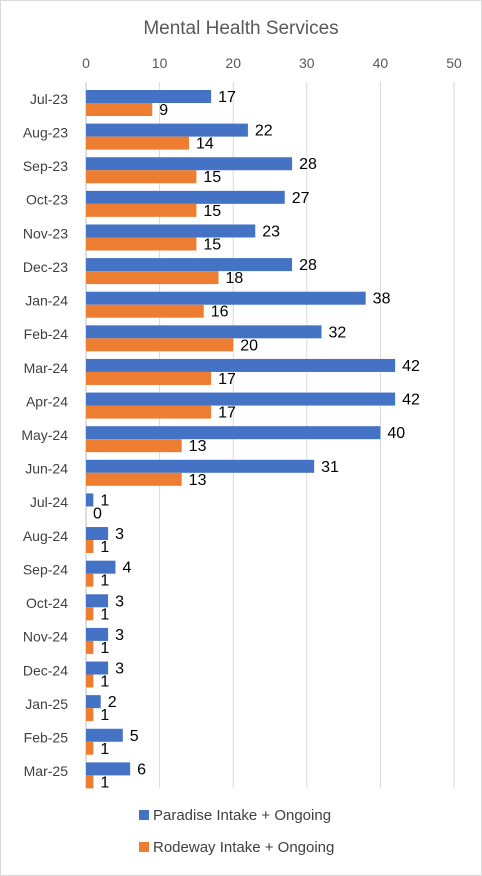 This screenshot has height=876, width=482. What do you see at coordinates (46, 704) in the screenshot?
I see `category-label: Jan-25` at bounding box center [46, 704].